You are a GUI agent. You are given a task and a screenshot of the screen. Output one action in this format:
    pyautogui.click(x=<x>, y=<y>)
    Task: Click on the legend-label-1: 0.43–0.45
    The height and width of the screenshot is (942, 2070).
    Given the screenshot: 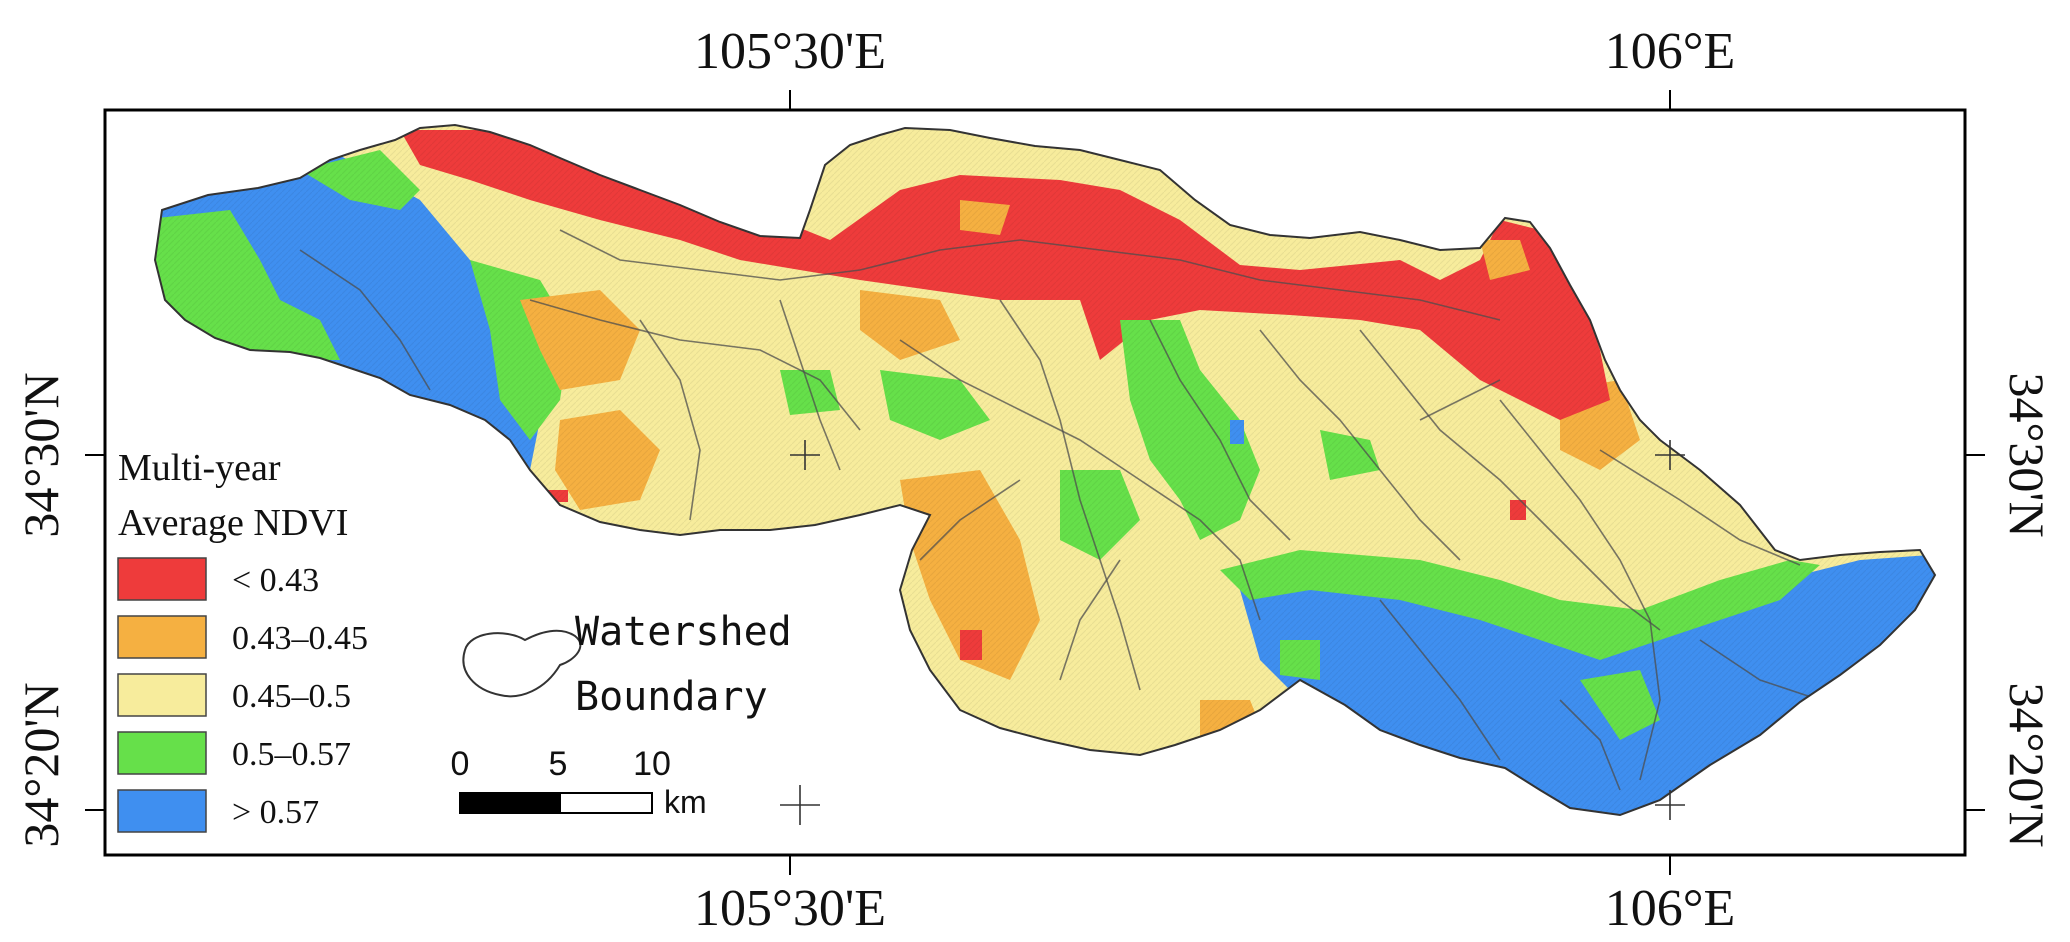 What is the action you would take?
    pyautogui.click(x=300, y=638)
    